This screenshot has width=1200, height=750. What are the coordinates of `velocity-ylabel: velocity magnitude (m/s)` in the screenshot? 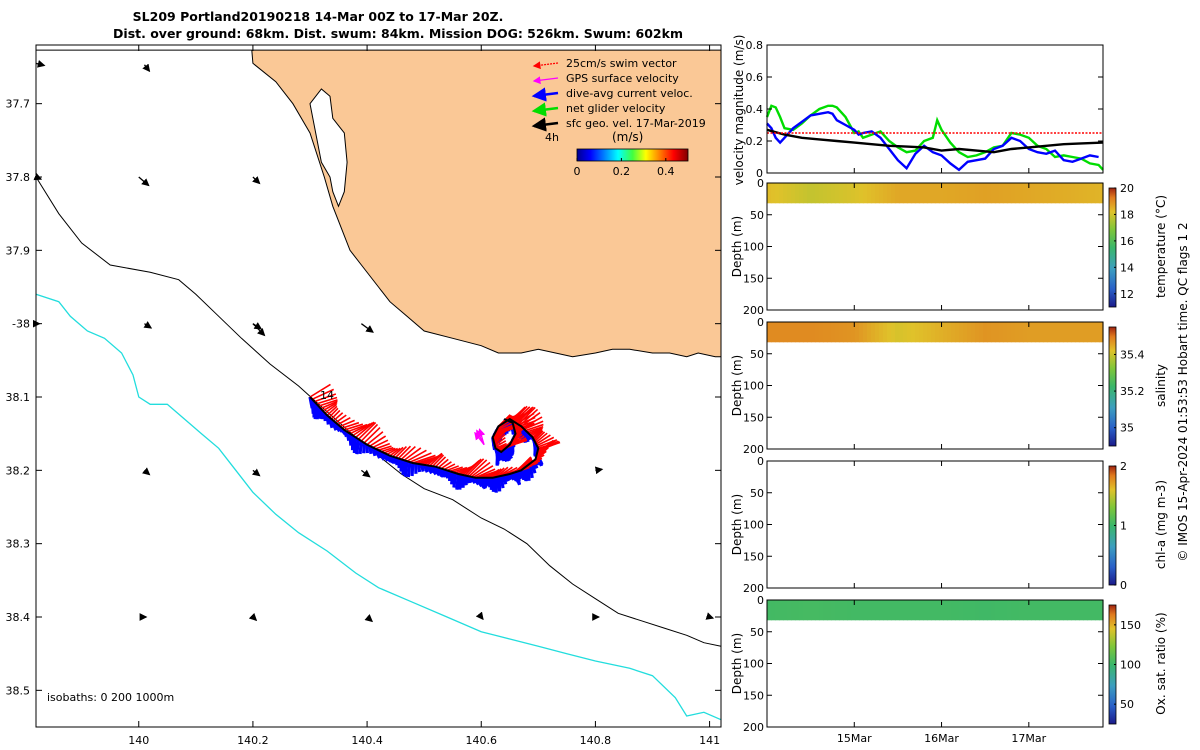 It's located at (739, 110).